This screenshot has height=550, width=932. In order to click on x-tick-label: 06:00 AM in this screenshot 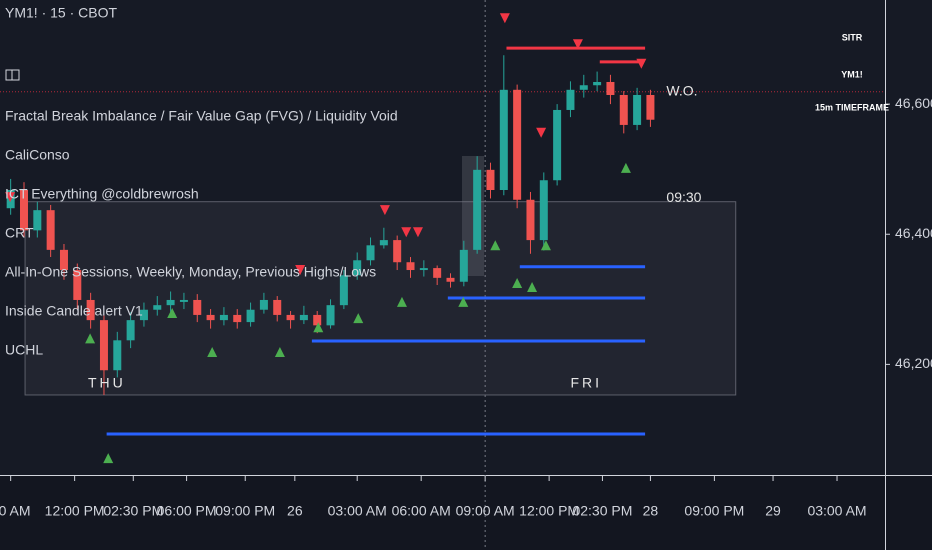, I will do `click(421, 511)`.